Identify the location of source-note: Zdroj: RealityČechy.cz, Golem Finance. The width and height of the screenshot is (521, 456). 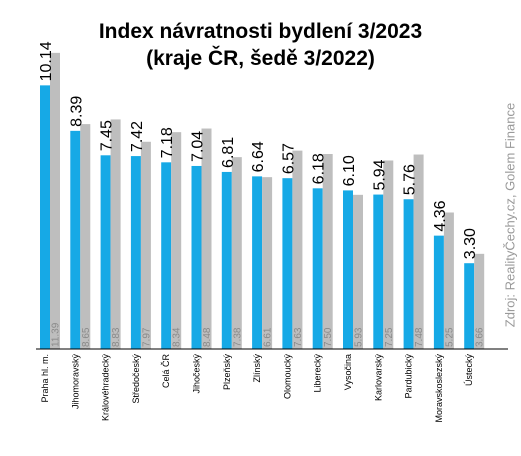
(510, 215).